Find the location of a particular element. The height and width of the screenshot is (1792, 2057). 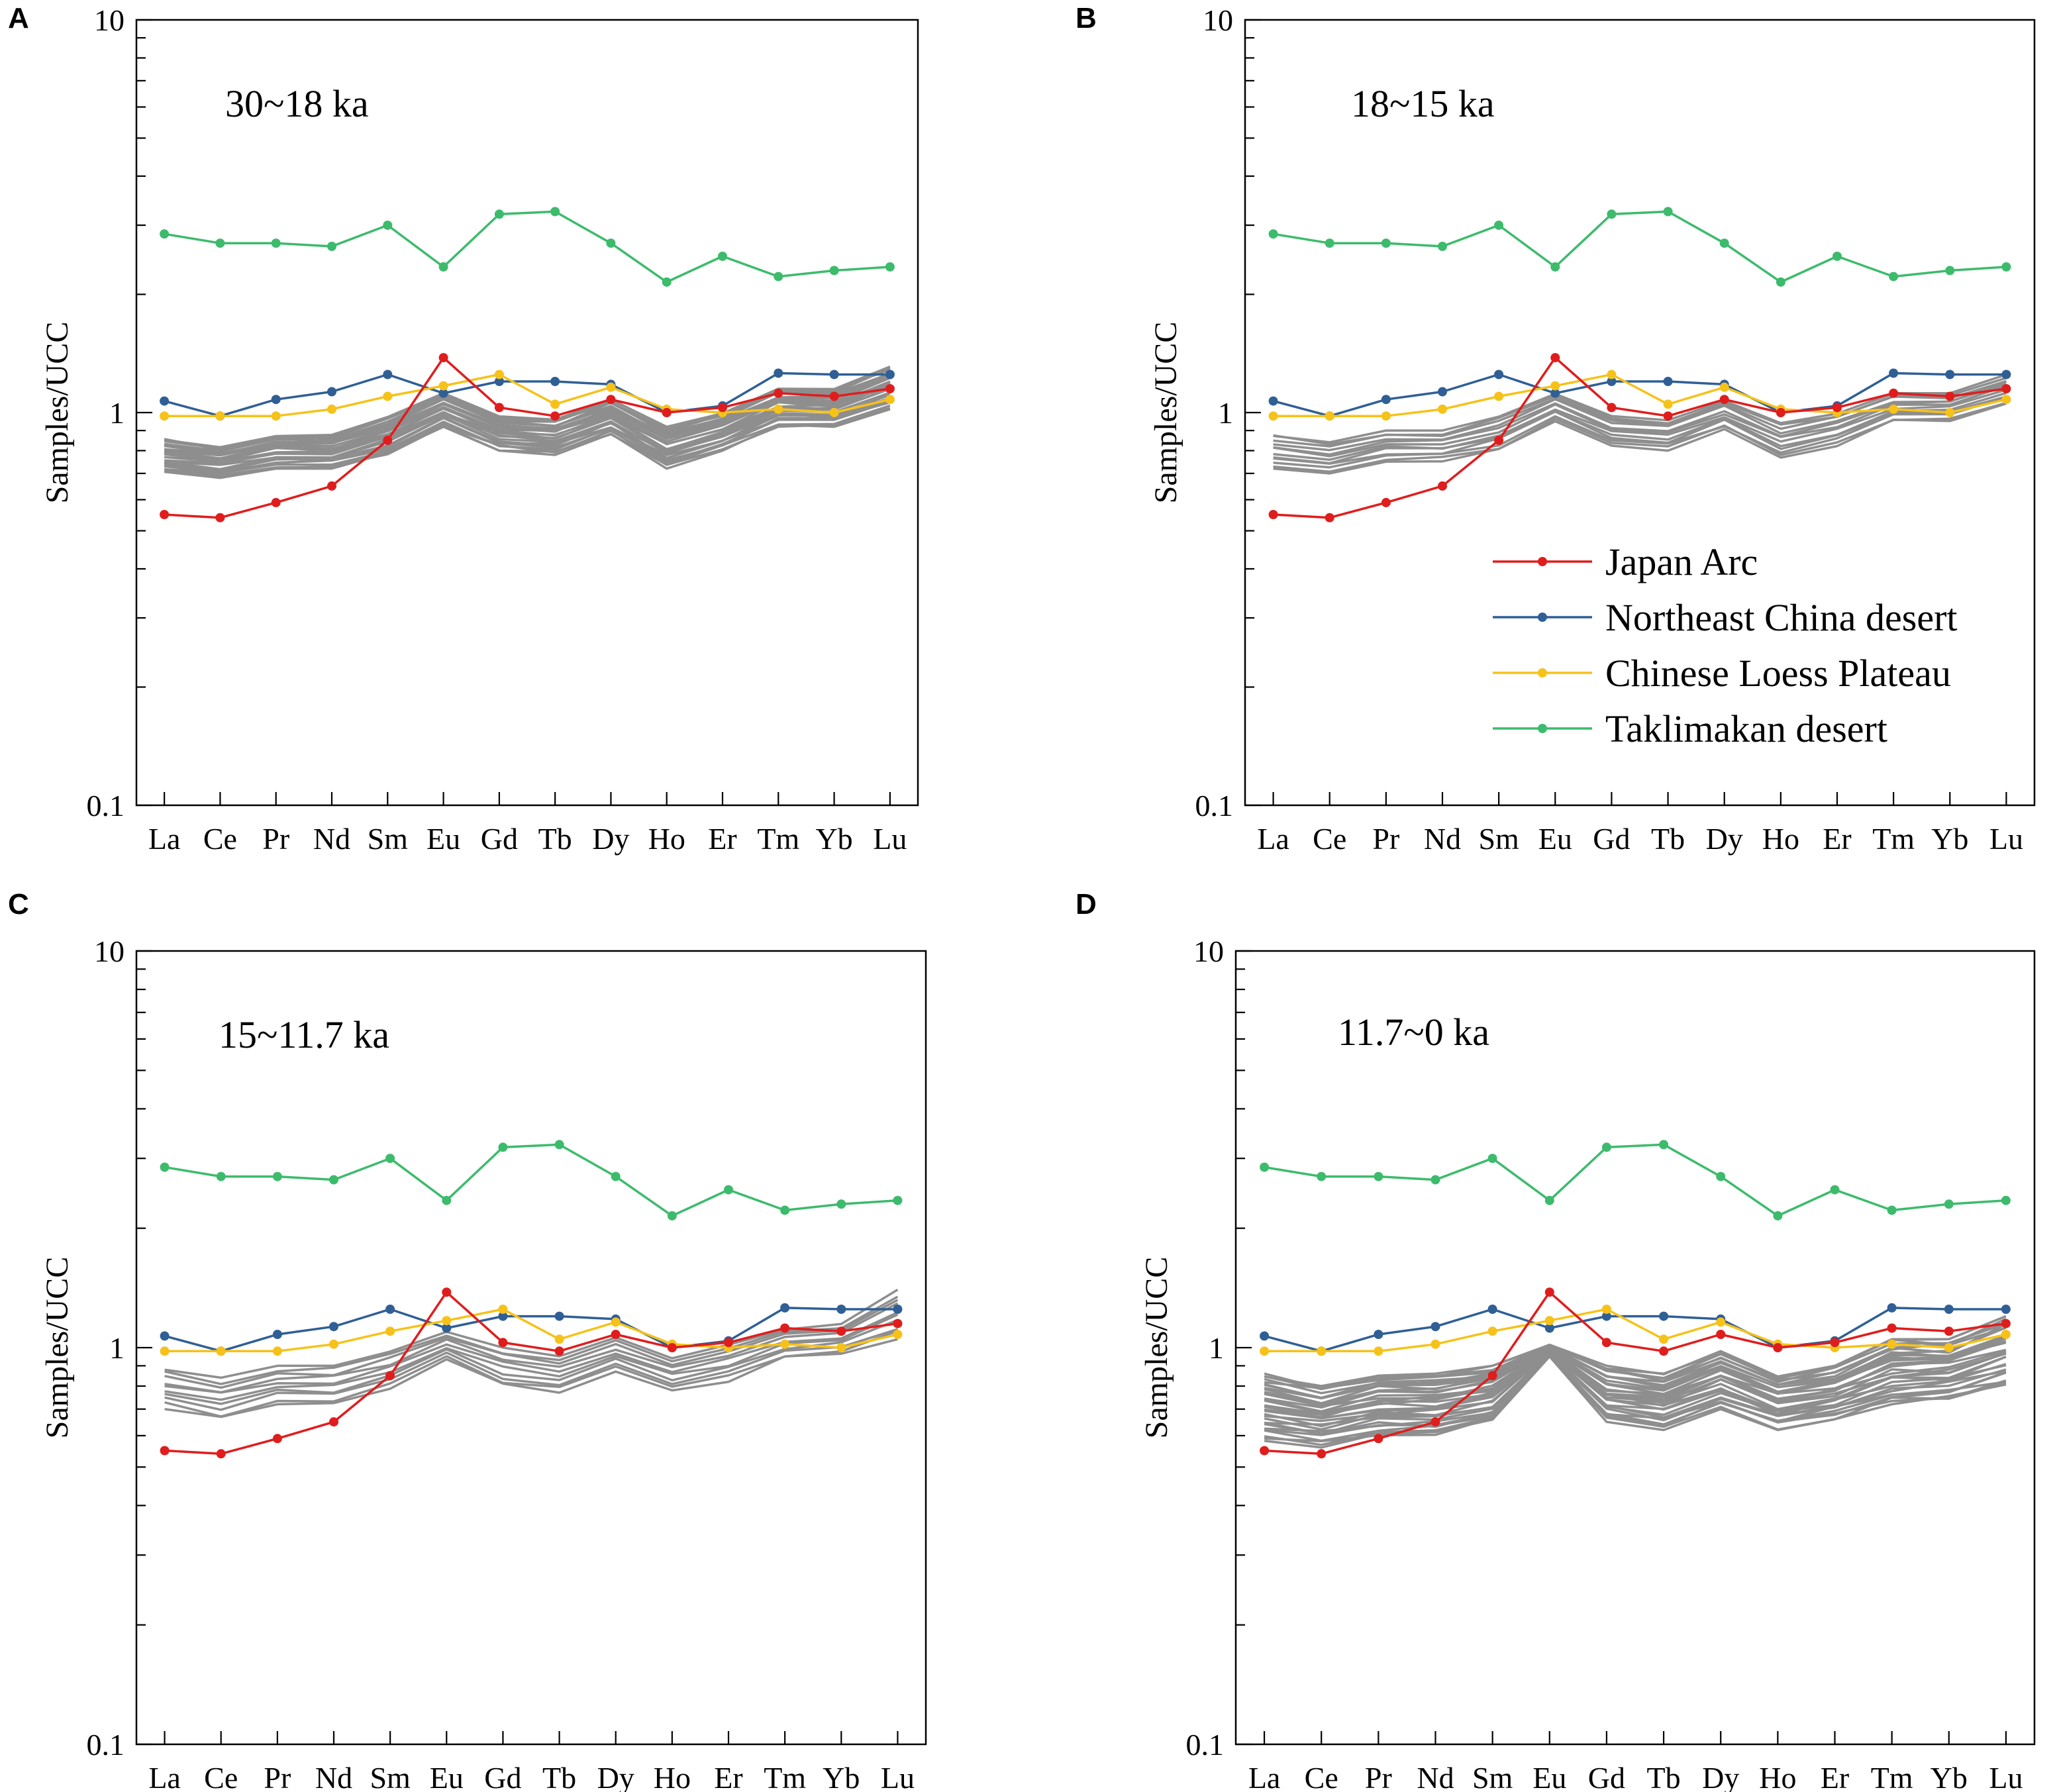

x-tick-label-la: La is located at coordinates (1264, 1776).